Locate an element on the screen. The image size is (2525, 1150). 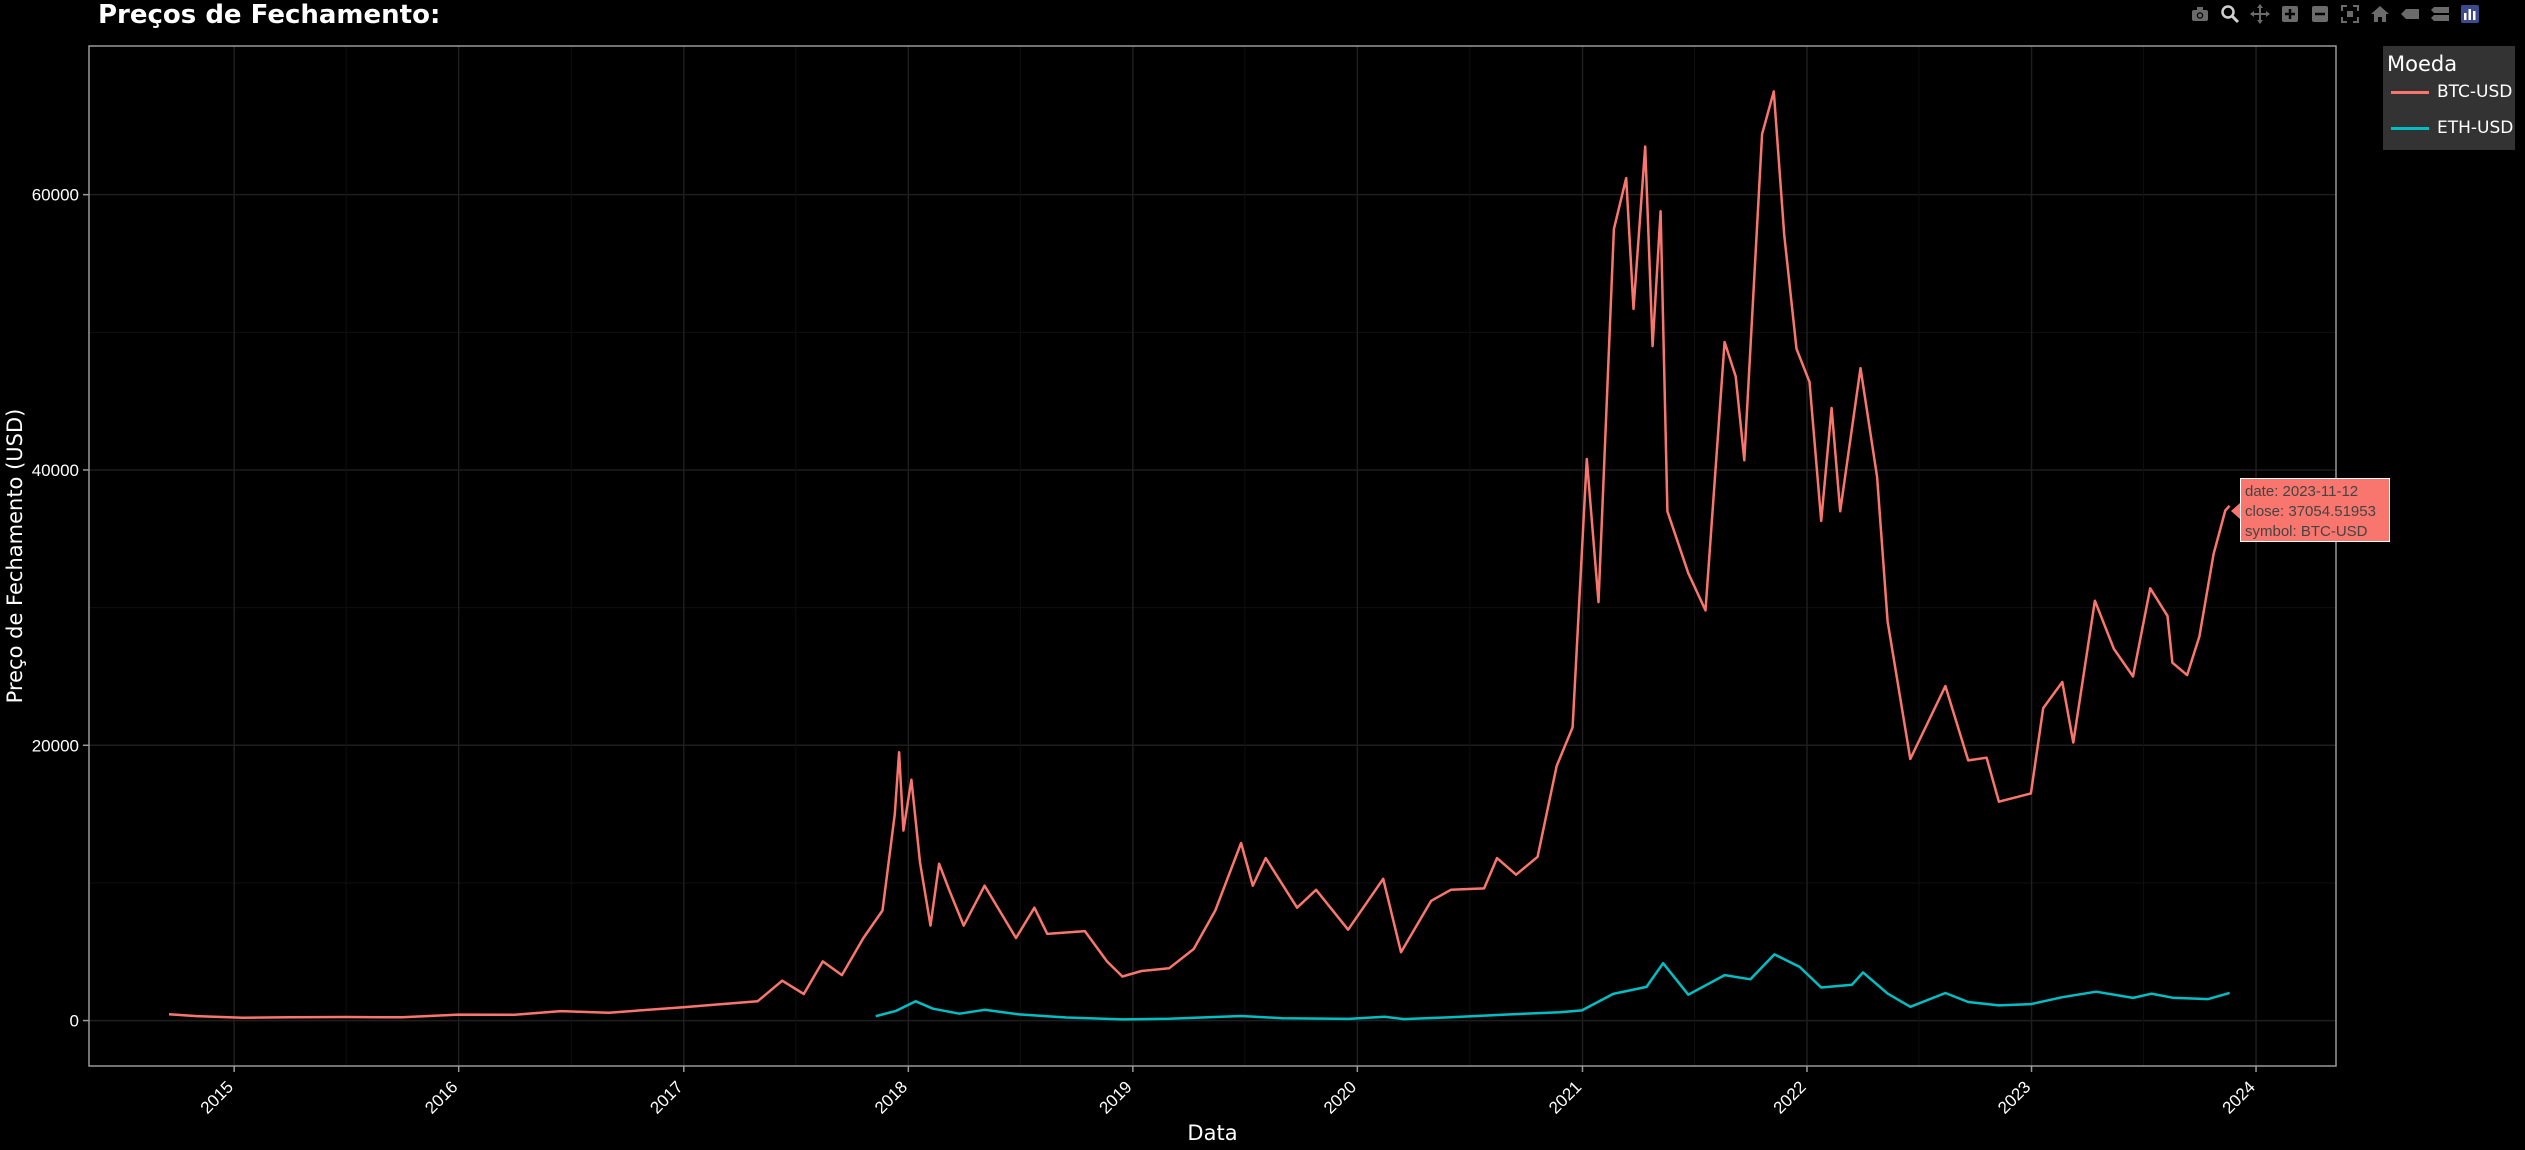
legend-label-btc: BTC-USD is located at coordinates (2475, 92).